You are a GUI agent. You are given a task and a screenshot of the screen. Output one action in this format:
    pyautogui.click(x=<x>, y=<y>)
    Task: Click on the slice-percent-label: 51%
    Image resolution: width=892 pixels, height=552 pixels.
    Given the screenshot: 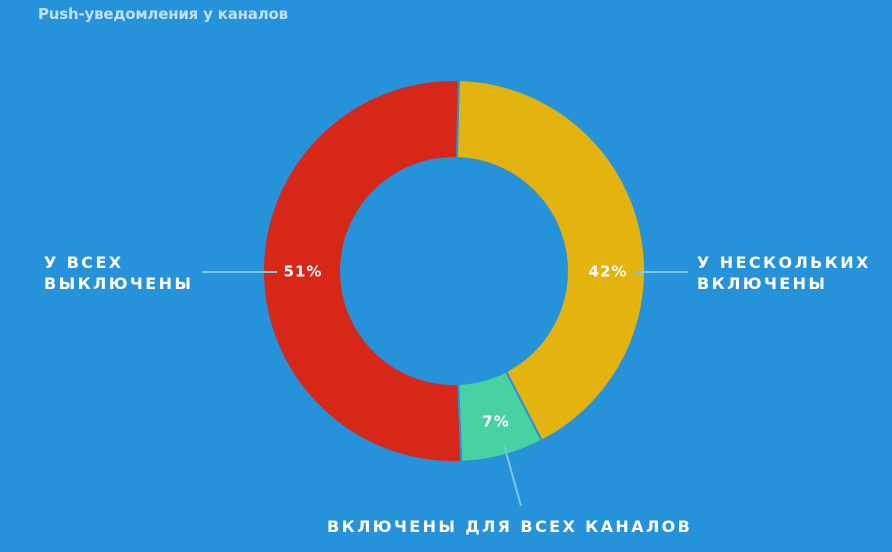 What is the action you would take?
    pyautogui.click(x=303, y=272)
    